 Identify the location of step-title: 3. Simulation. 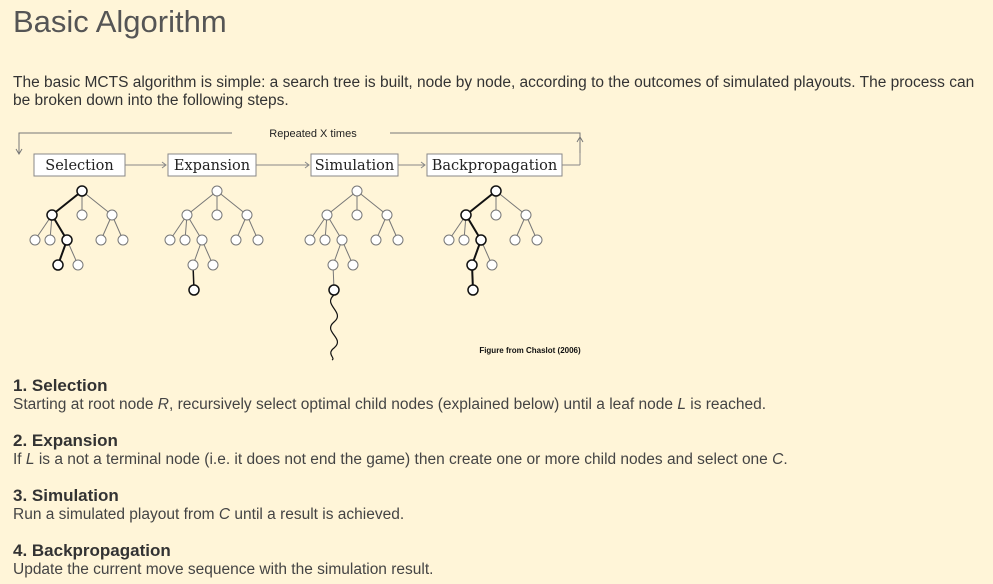
(66, 495).